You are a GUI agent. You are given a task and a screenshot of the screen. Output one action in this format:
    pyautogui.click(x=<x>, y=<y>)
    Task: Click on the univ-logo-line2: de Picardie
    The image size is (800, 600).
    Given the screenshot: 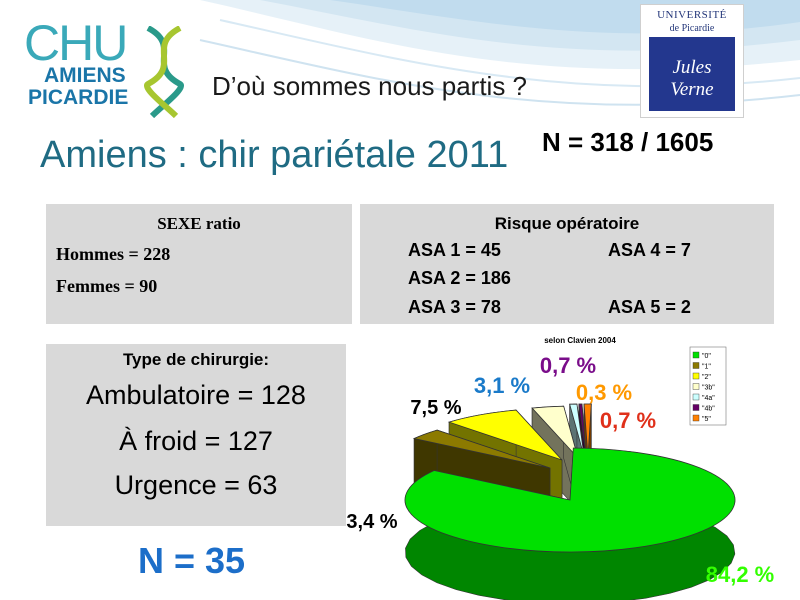 What is the action you would take?
    pyautogui.click(x=692, y=28)
    